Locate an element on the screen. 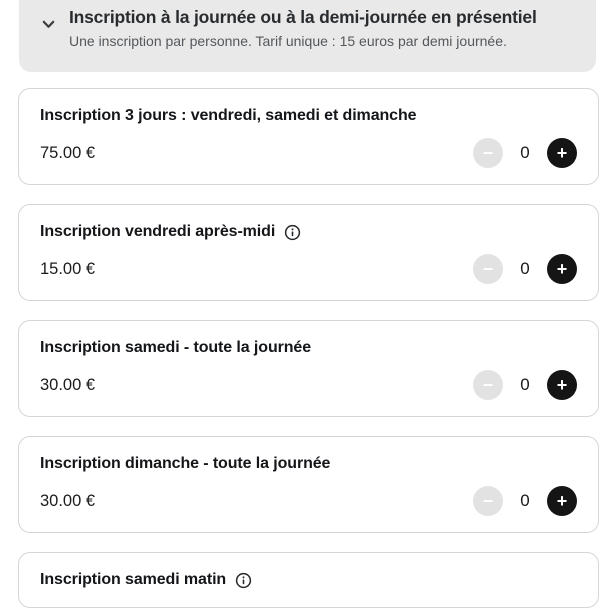  ticket-card: Inscription samedi matin is located at coordinates (308, 580).